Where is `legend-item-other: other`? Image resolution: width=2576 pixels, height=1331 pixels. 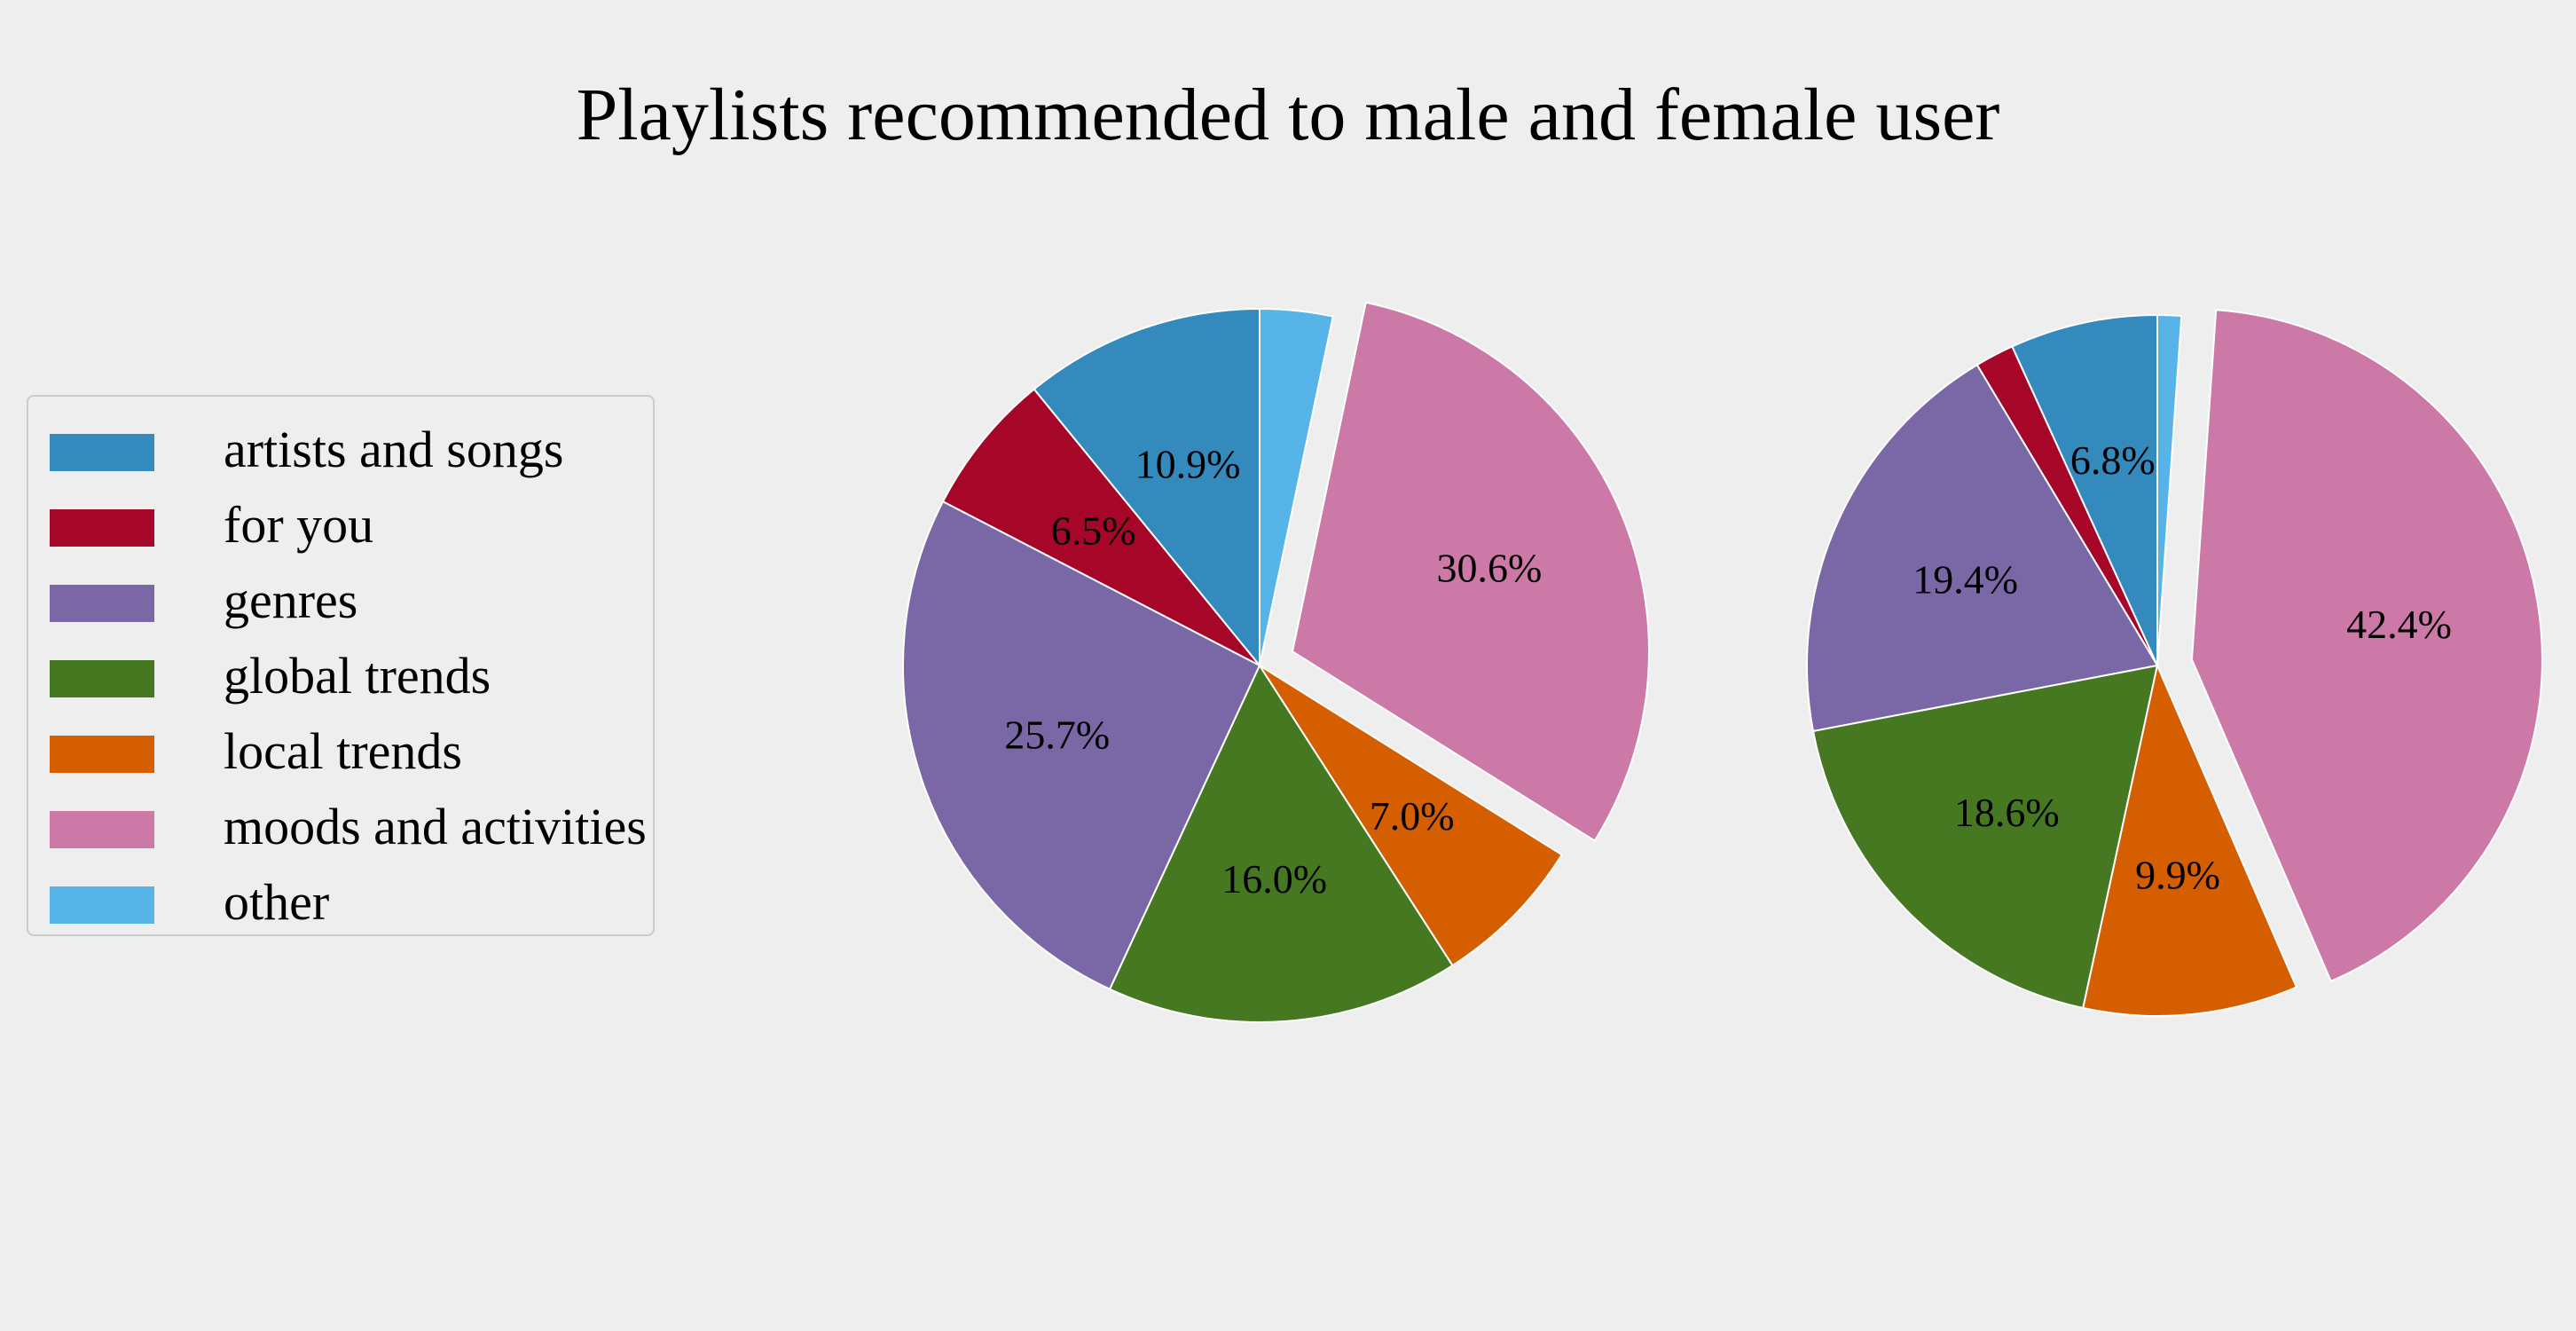
legend-item-other: other is located at coordinates (342, 902).